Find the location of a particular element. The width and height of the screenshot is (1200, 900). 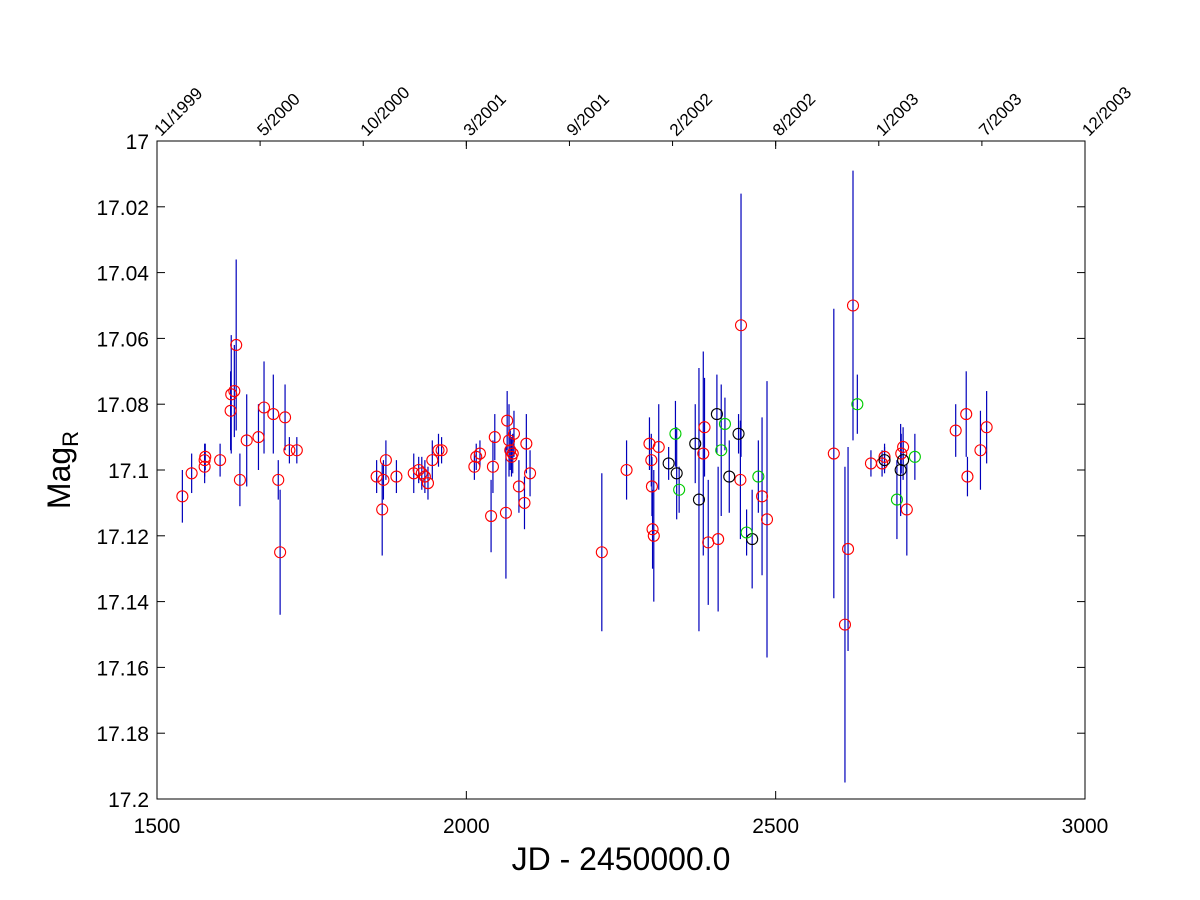

x-tick-label: 1500 is located at coordinates (157, 826).